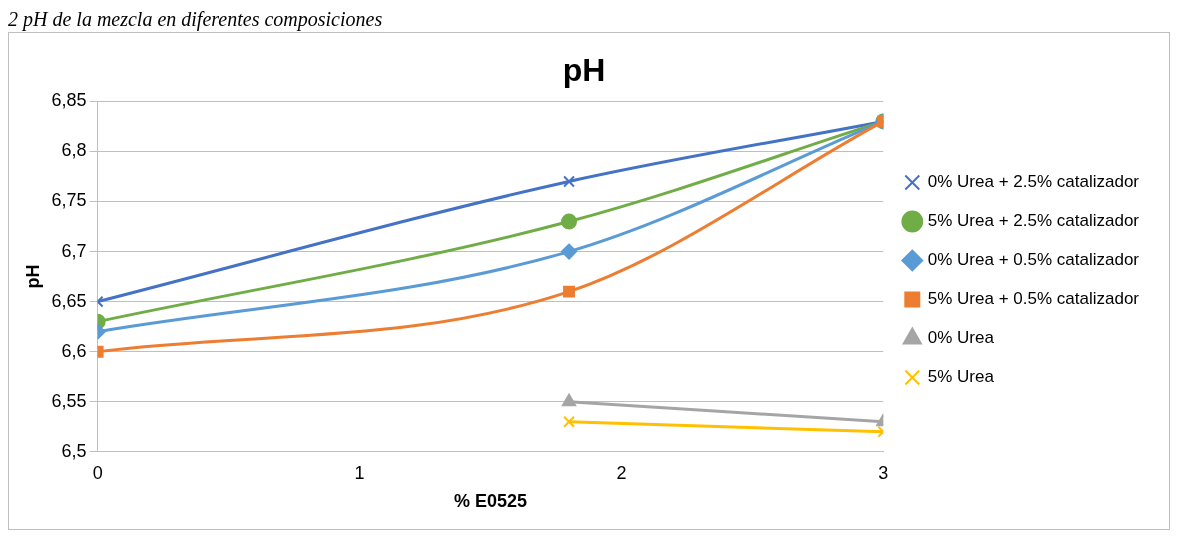 The image size is (1184, 544). Describe the element at coordinates (1033, 182) in the screenshot. I see `legend-label: 0% Urea + 2.5% catalizador` at that location.